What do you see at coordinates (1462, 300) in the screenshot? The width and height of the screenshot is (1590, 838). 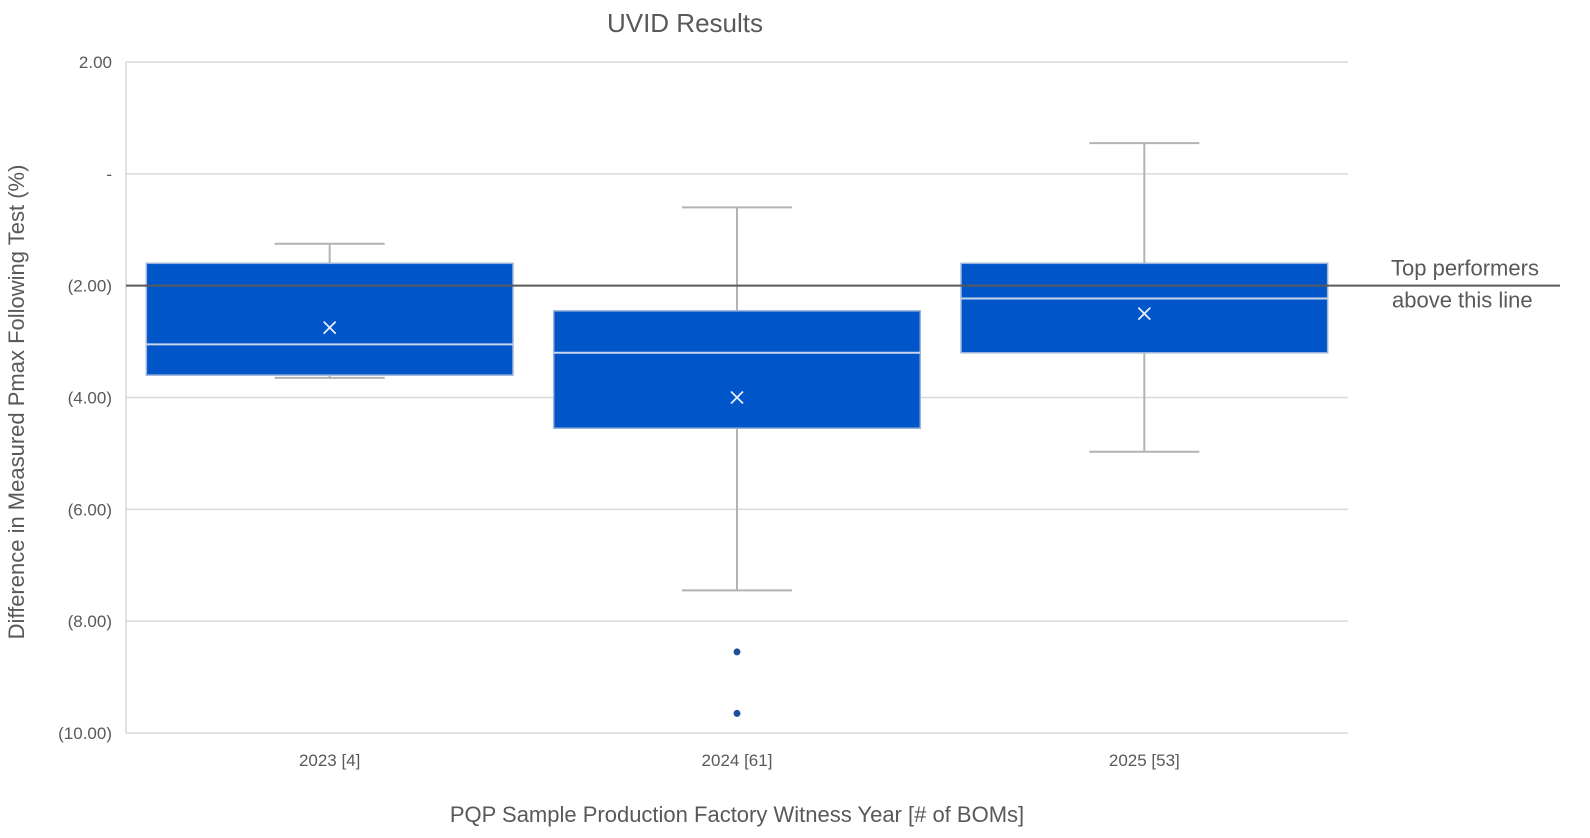 I see `reference-line-label: above this line` at bounding box center [1462, 300].